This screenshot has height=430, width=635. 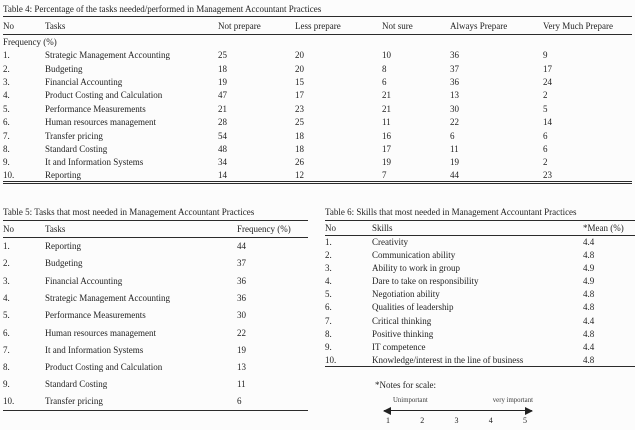 What do you see at coordinates (480, 307) in the screenshot?
I see `table-row: 6. Qualities of leadership 4.8` at bounding box center [480, 307].